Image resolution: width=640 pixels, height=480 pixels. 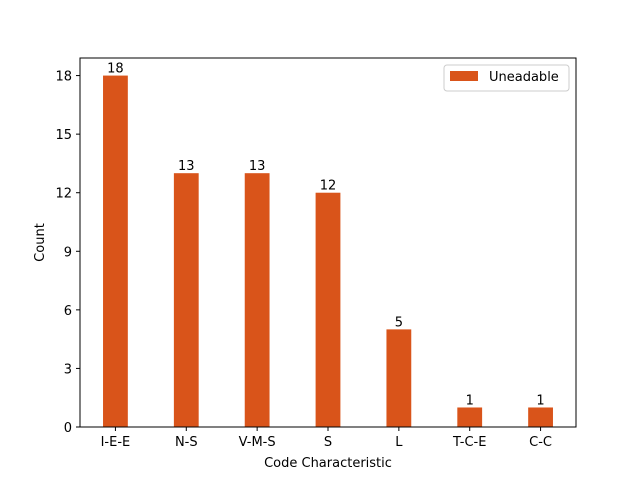 What do you see at coordinates (469, 442) in the screenshot?
I see `x-tick-label: T-C-E` at bounding box center [469, 442].